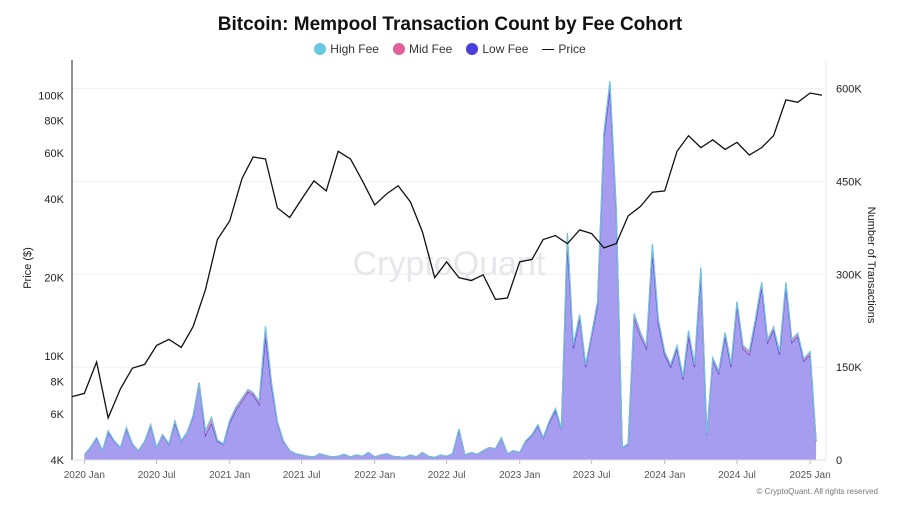 This screenshot has width=900, height=506. What do you see at coordinates (54, 357) in the screenshot?
I see `left-tick-label: 10K` at bounding box center [54, 357].